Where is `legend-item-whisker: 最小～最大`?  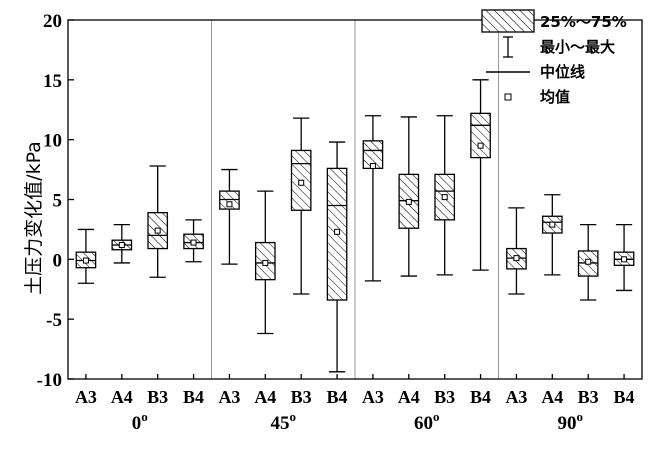
legend-item-whisker: 最小～最大 is located at coordinates (559, 47).